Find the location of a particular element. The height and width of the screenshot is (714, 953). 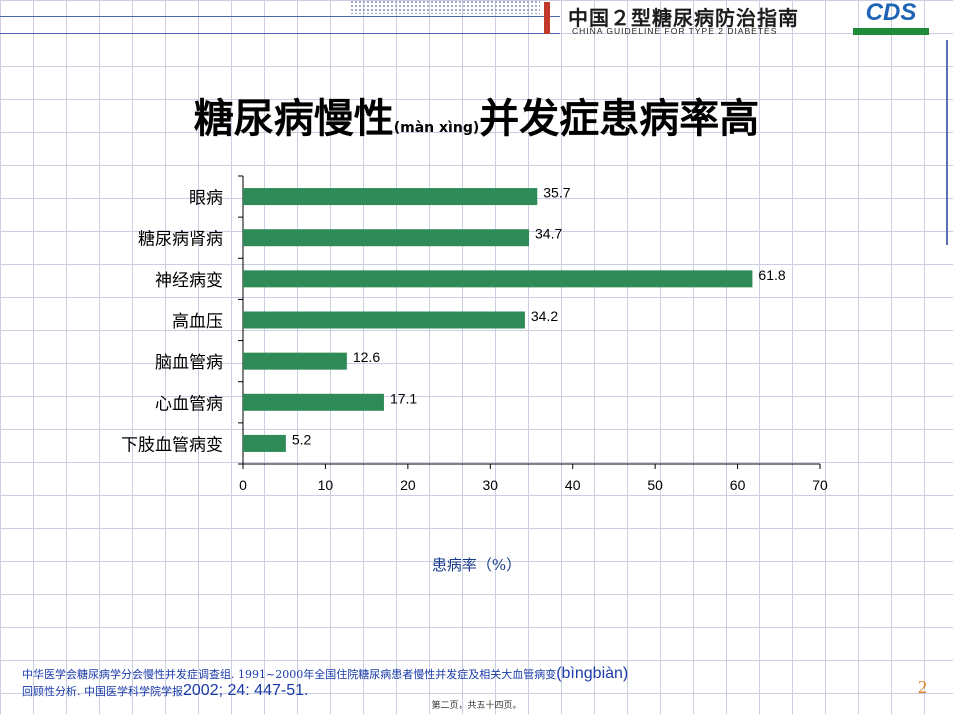

x-axis-label: 患病率（%） is located at coordinates (476, 565).